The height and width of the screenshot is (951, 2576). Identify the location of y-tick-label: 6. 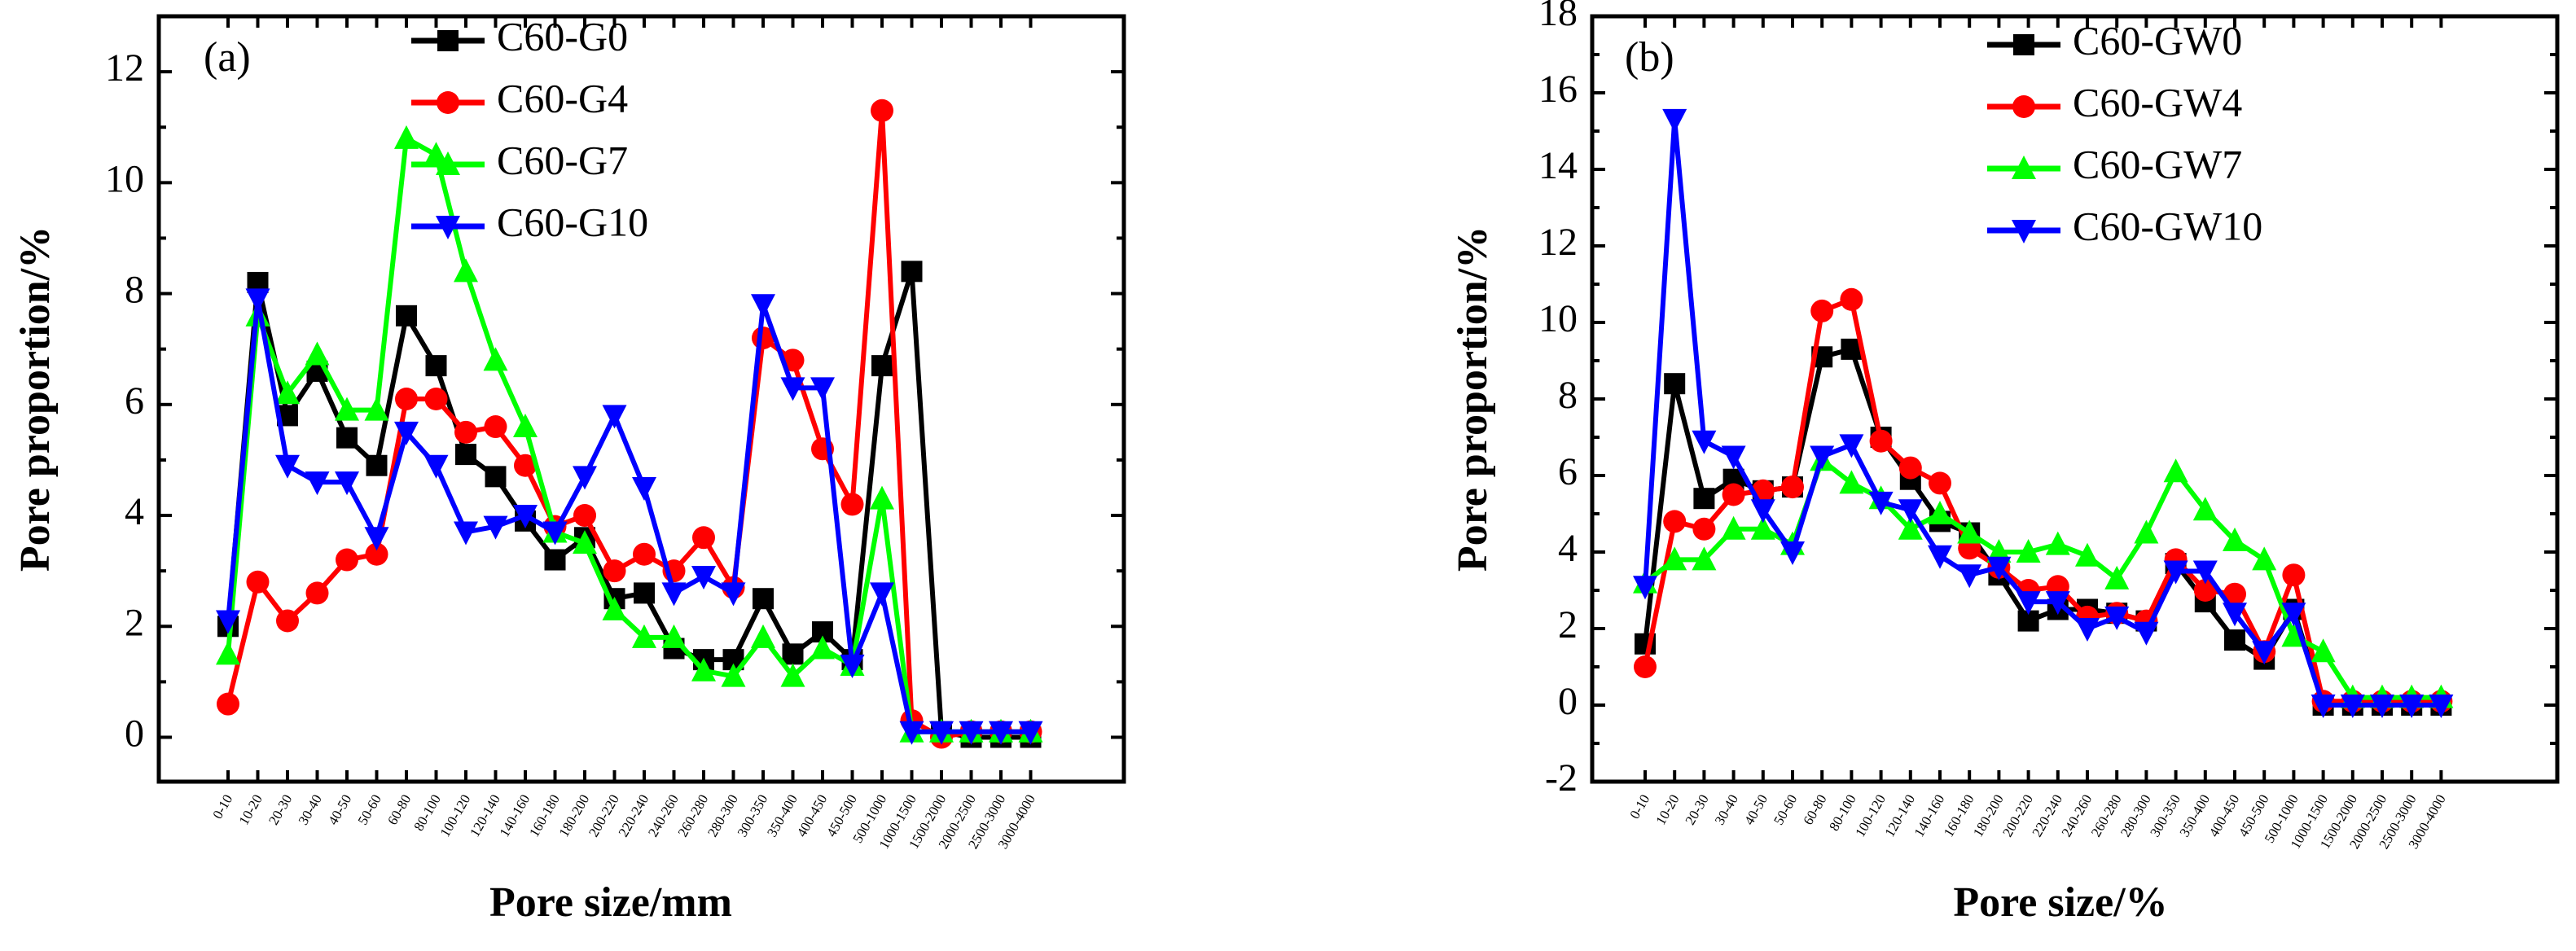
(134, 401).